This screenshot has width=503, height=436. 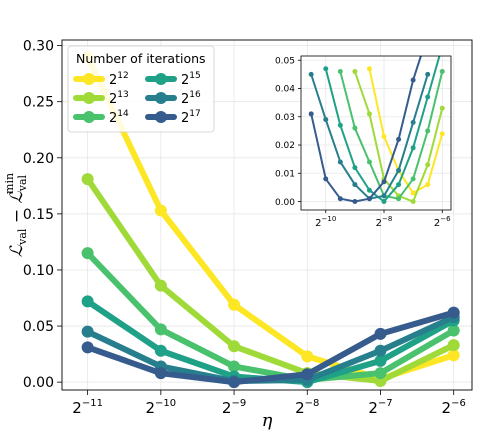 What do you see at coordinates (173, 117) in the screenshot?
I see `legend-entry-5: 217` at bounding box center [173, 117].